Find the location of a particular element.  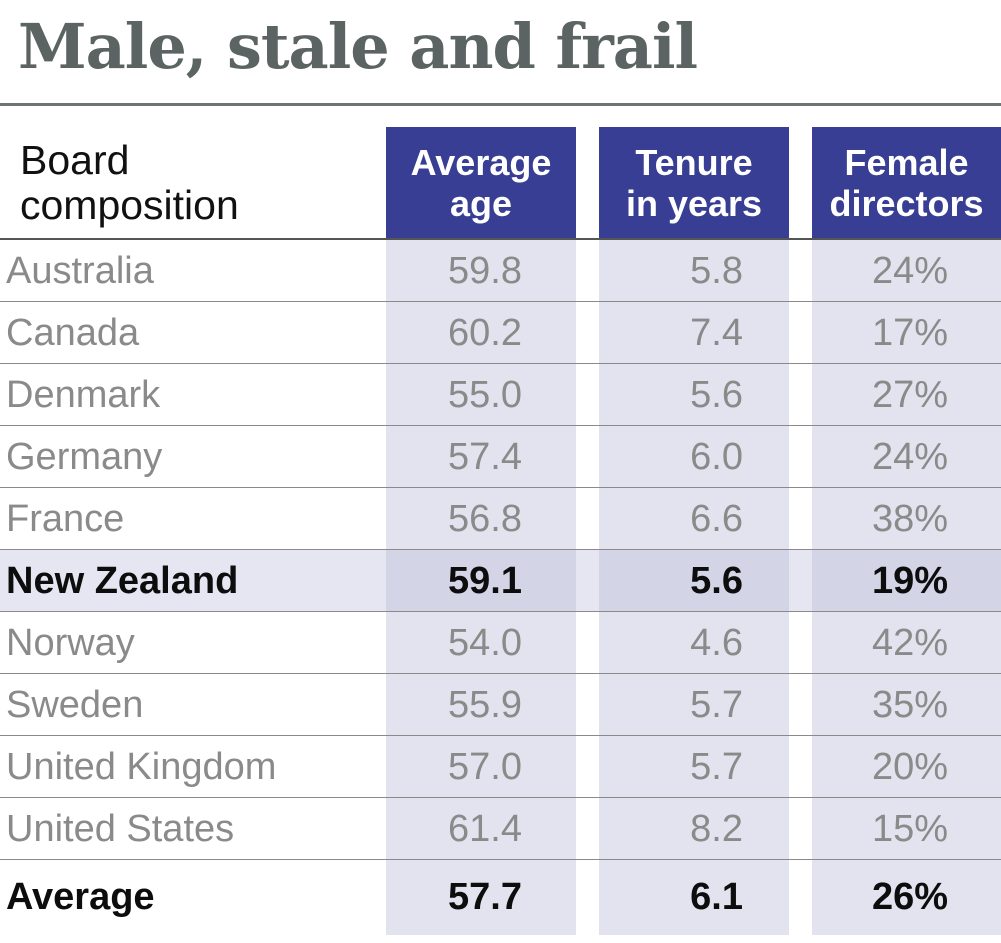

country-label: Canada is located at coordinates (73, 333).